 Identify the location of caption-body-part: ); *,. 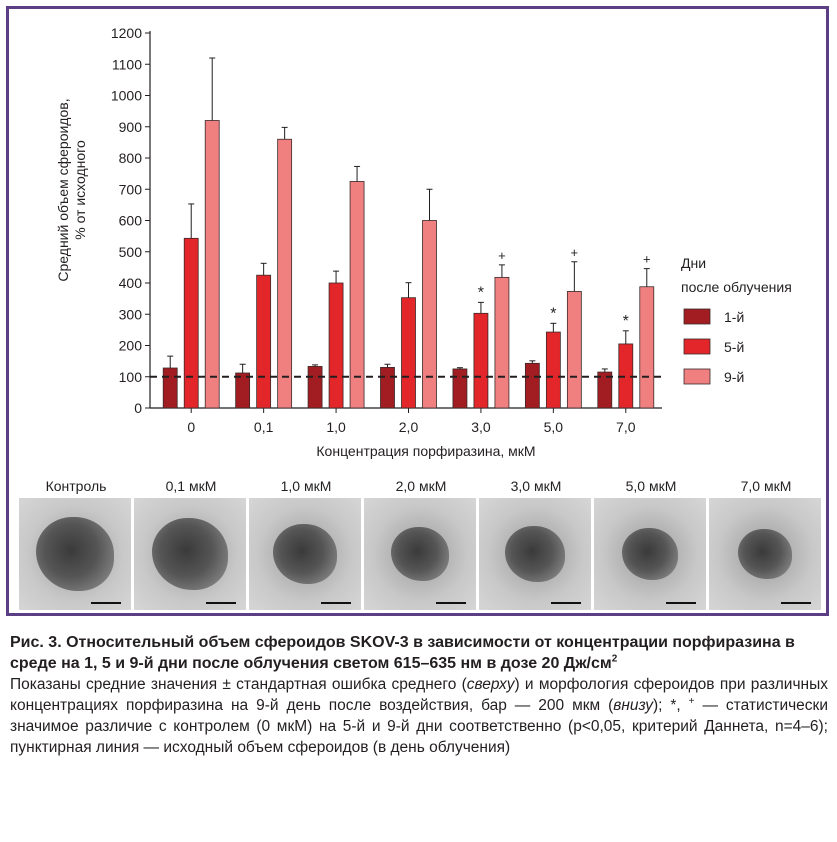
(670, 705).